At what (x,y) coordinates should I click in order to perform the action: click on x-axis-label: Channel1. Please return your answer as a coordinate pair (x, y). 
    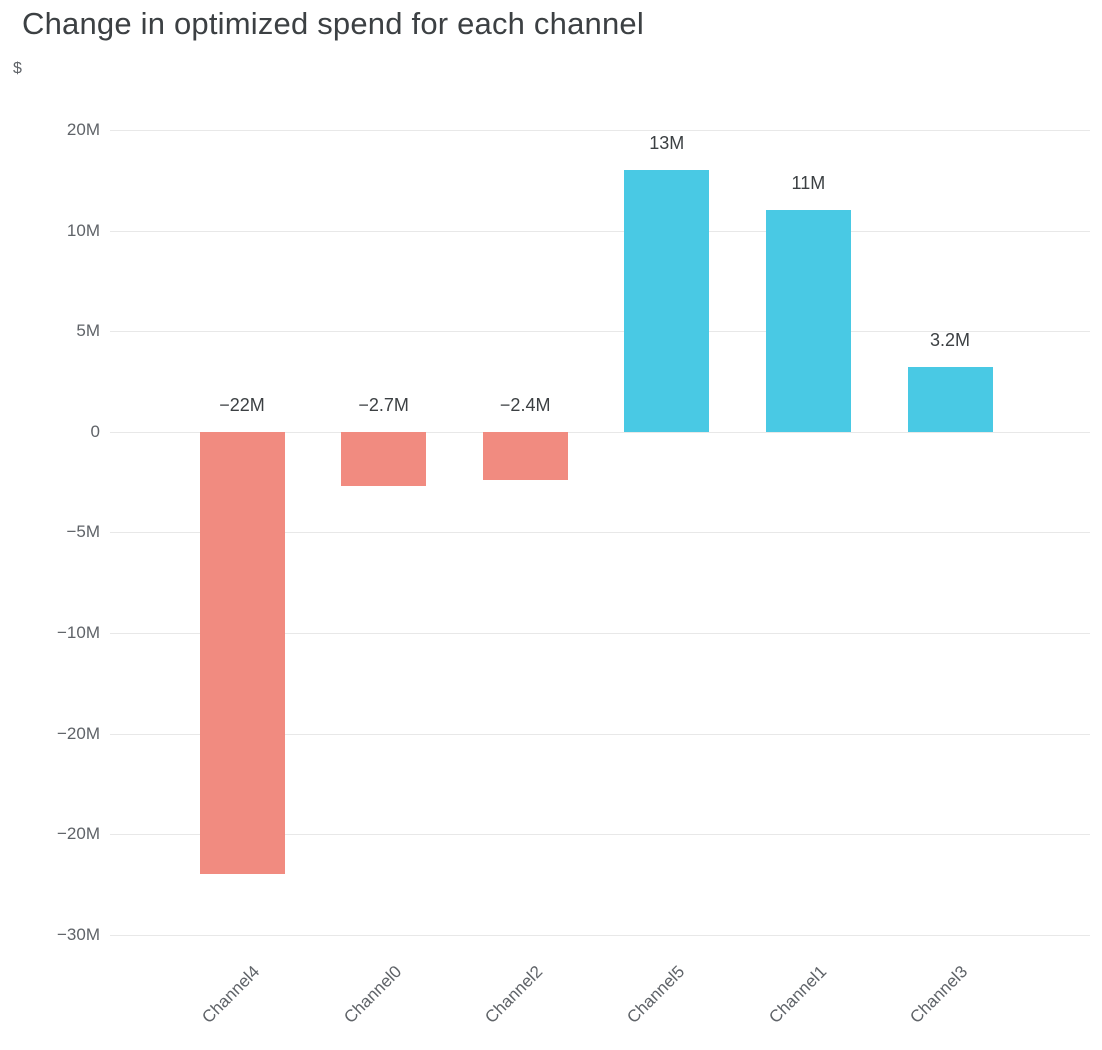
    Looking at the image, I should click on (797, 994).